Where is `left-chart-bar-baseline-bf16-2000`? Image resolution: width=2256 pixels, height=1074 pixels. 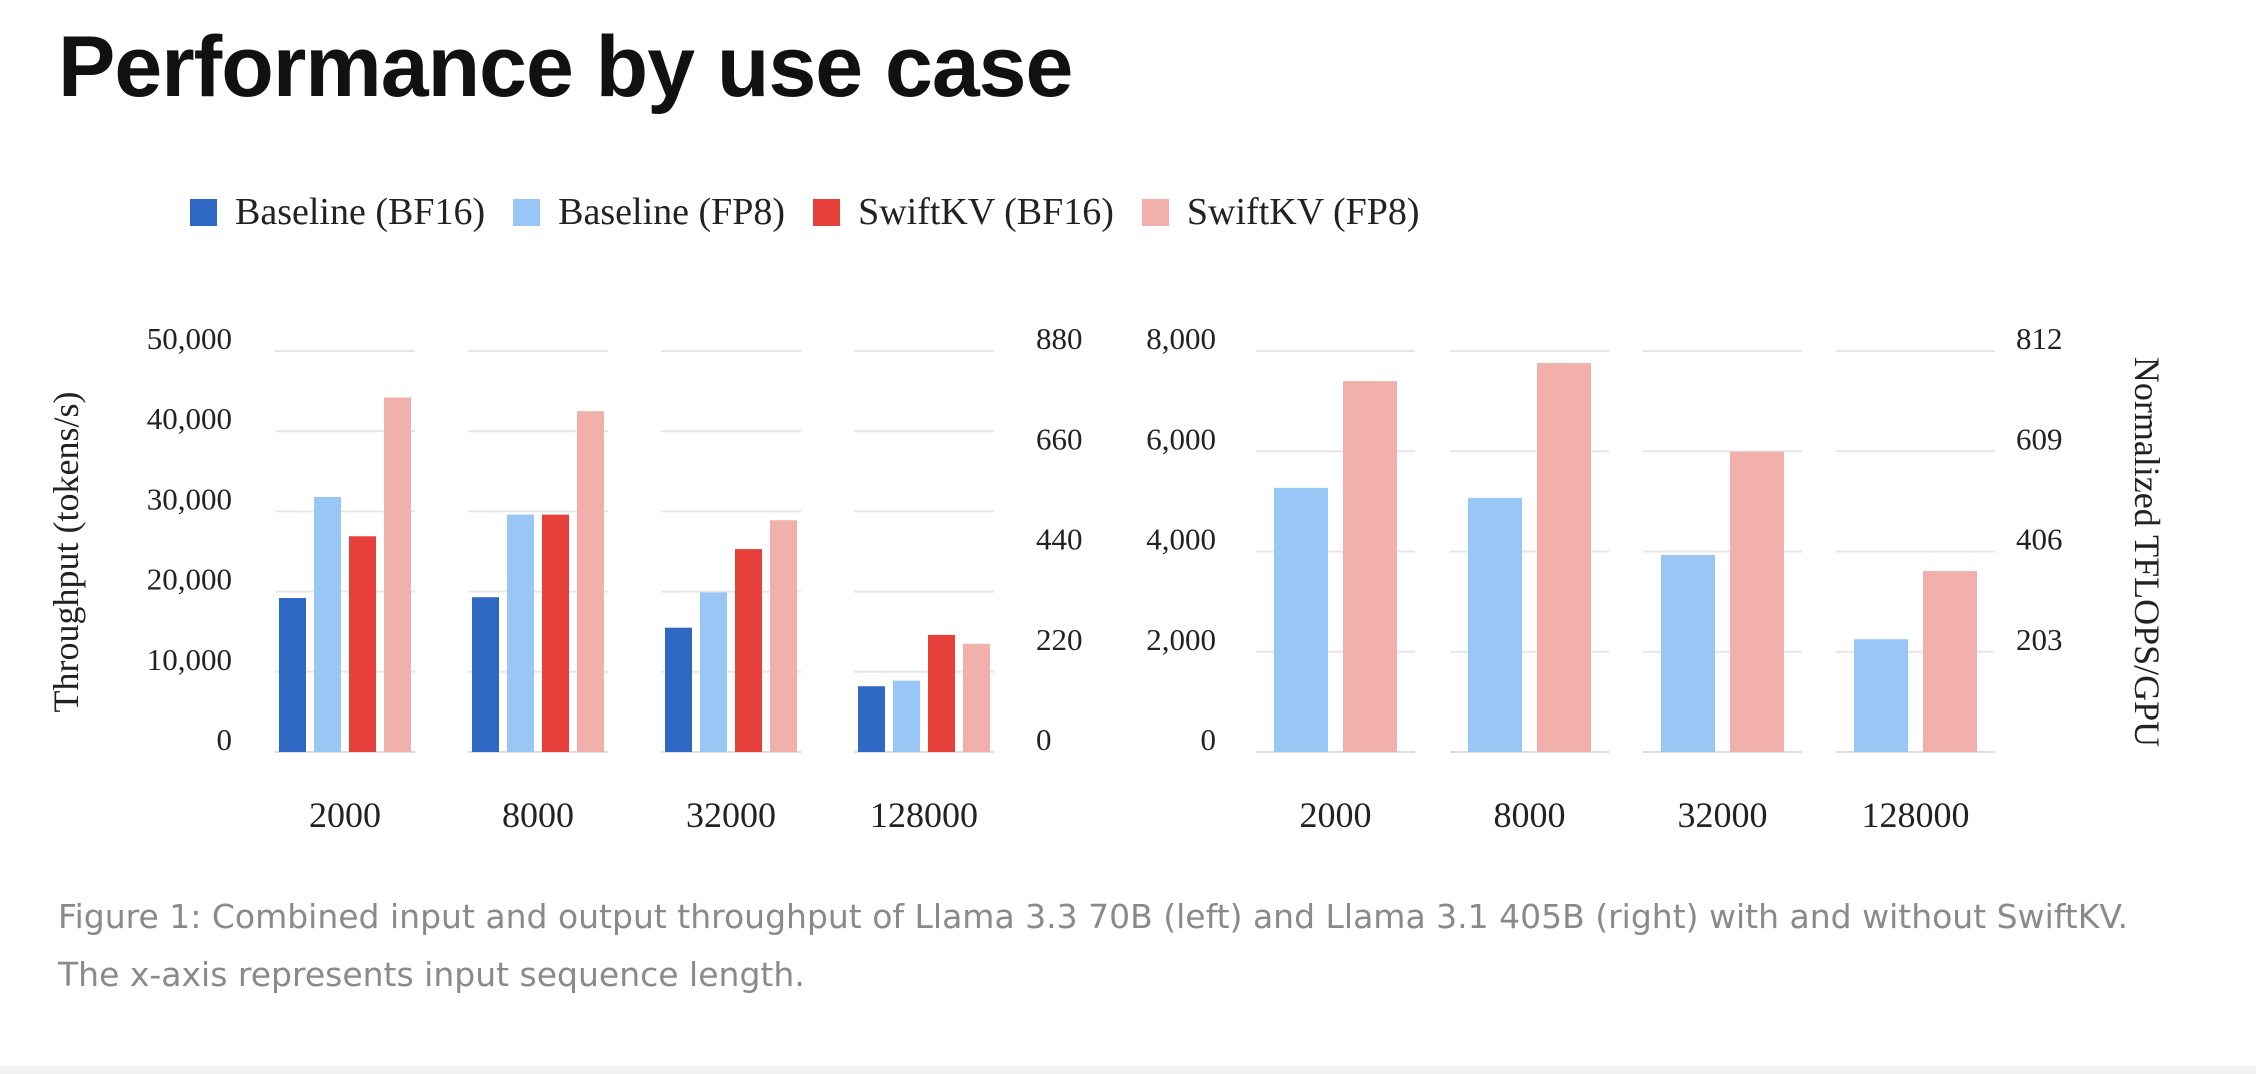
left-chart-bar-baseline-bf16-2000 is located at coordinates (292, 675).